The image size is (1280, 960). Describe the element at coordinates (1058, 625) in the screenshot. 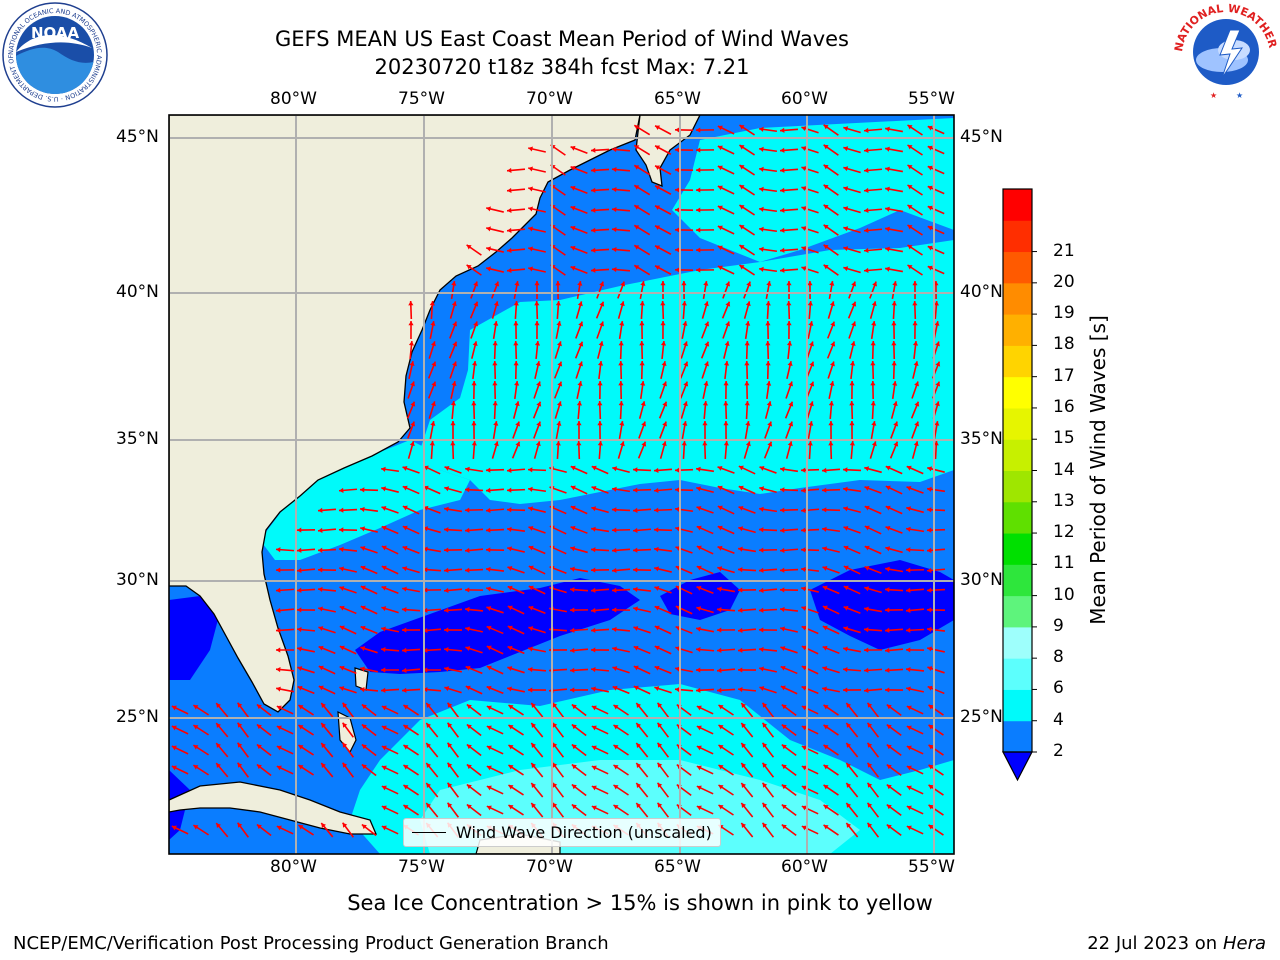

I see `colorbar-tick-label: 9` at that location.